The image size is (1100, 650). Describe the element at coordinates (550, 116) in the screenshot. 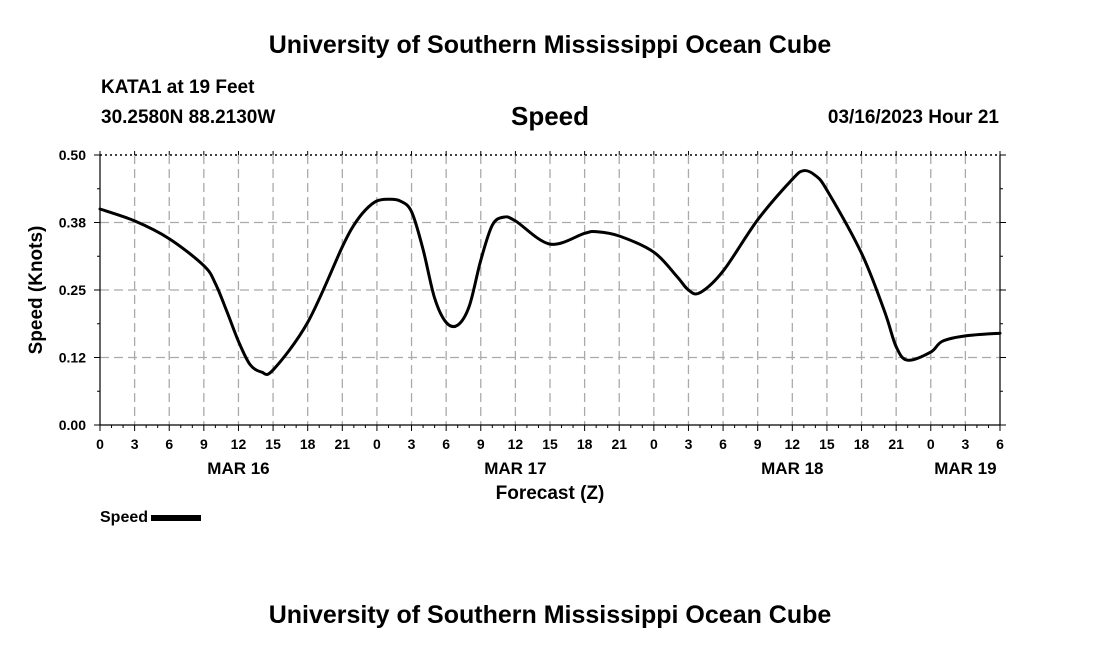

I see `chart-title: Speed` at that location.